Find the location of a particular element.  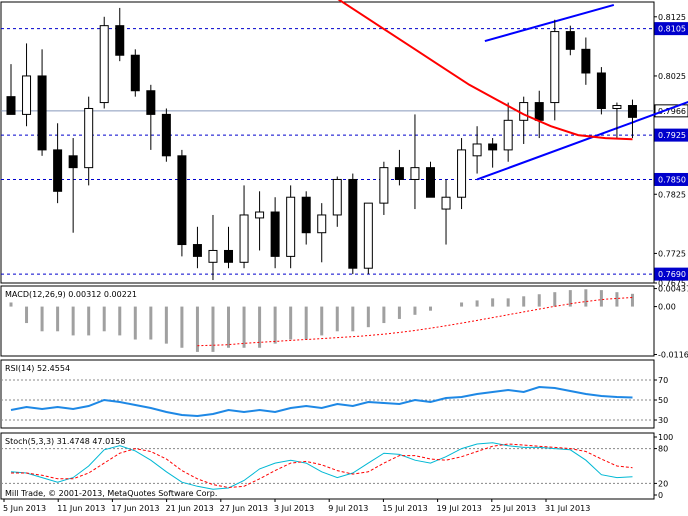

level-badge-label: 0.7966 is located at coordinates (672, 111).